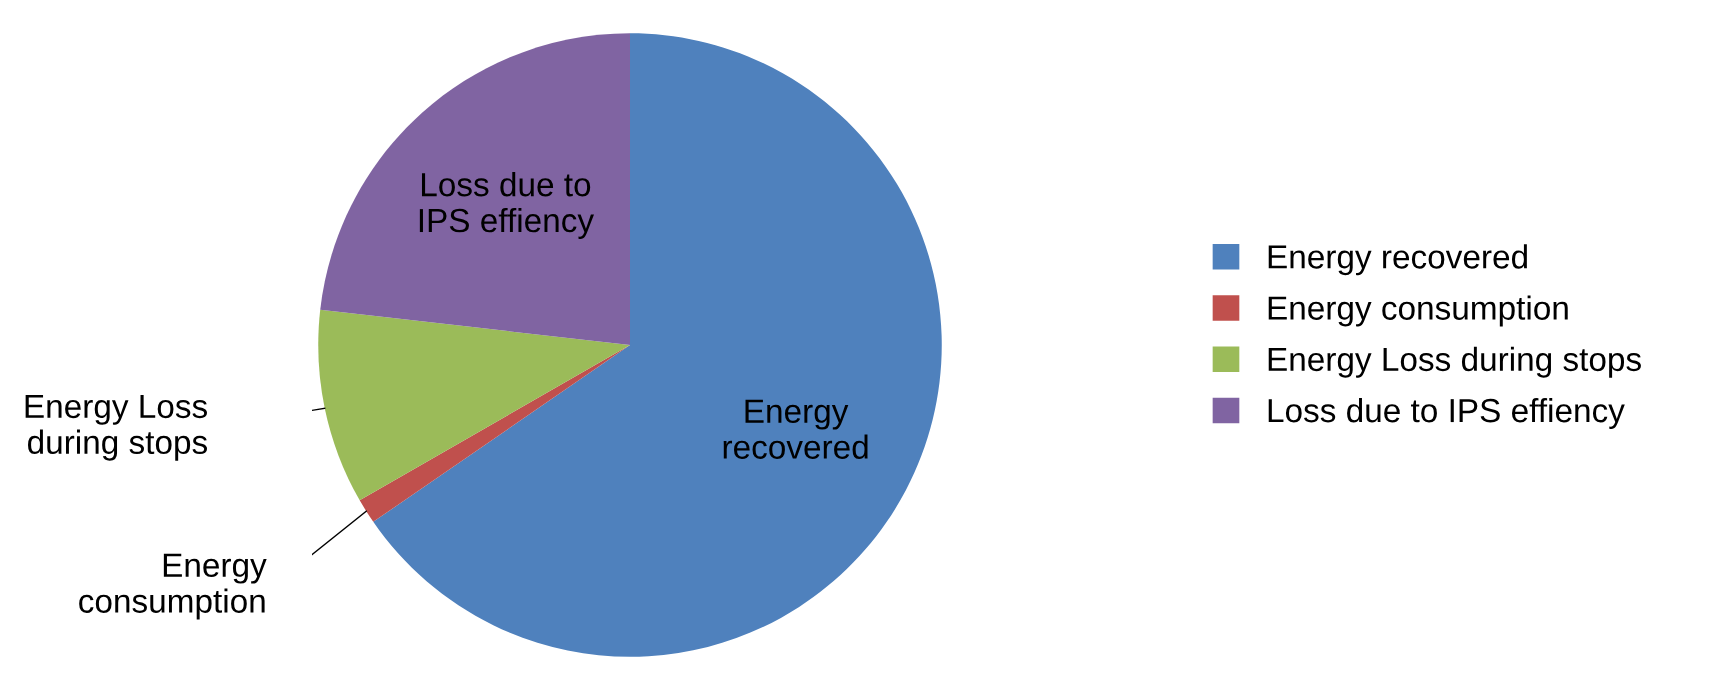  I want to click on legend-label: Energy consumption, so click(1418, 311).